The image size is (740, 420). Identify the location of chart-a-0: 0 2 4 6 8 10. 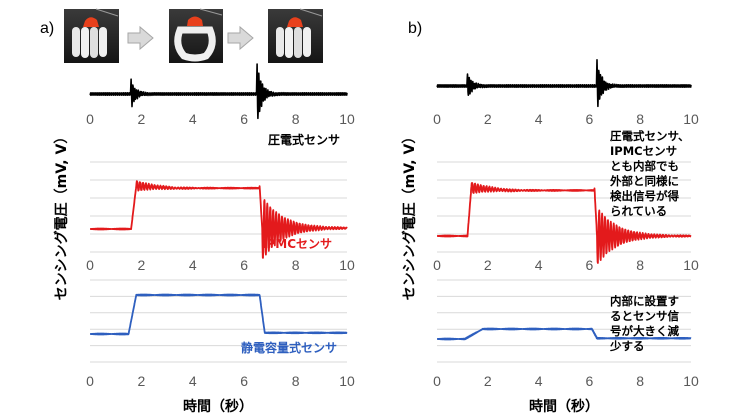
(220, 95).